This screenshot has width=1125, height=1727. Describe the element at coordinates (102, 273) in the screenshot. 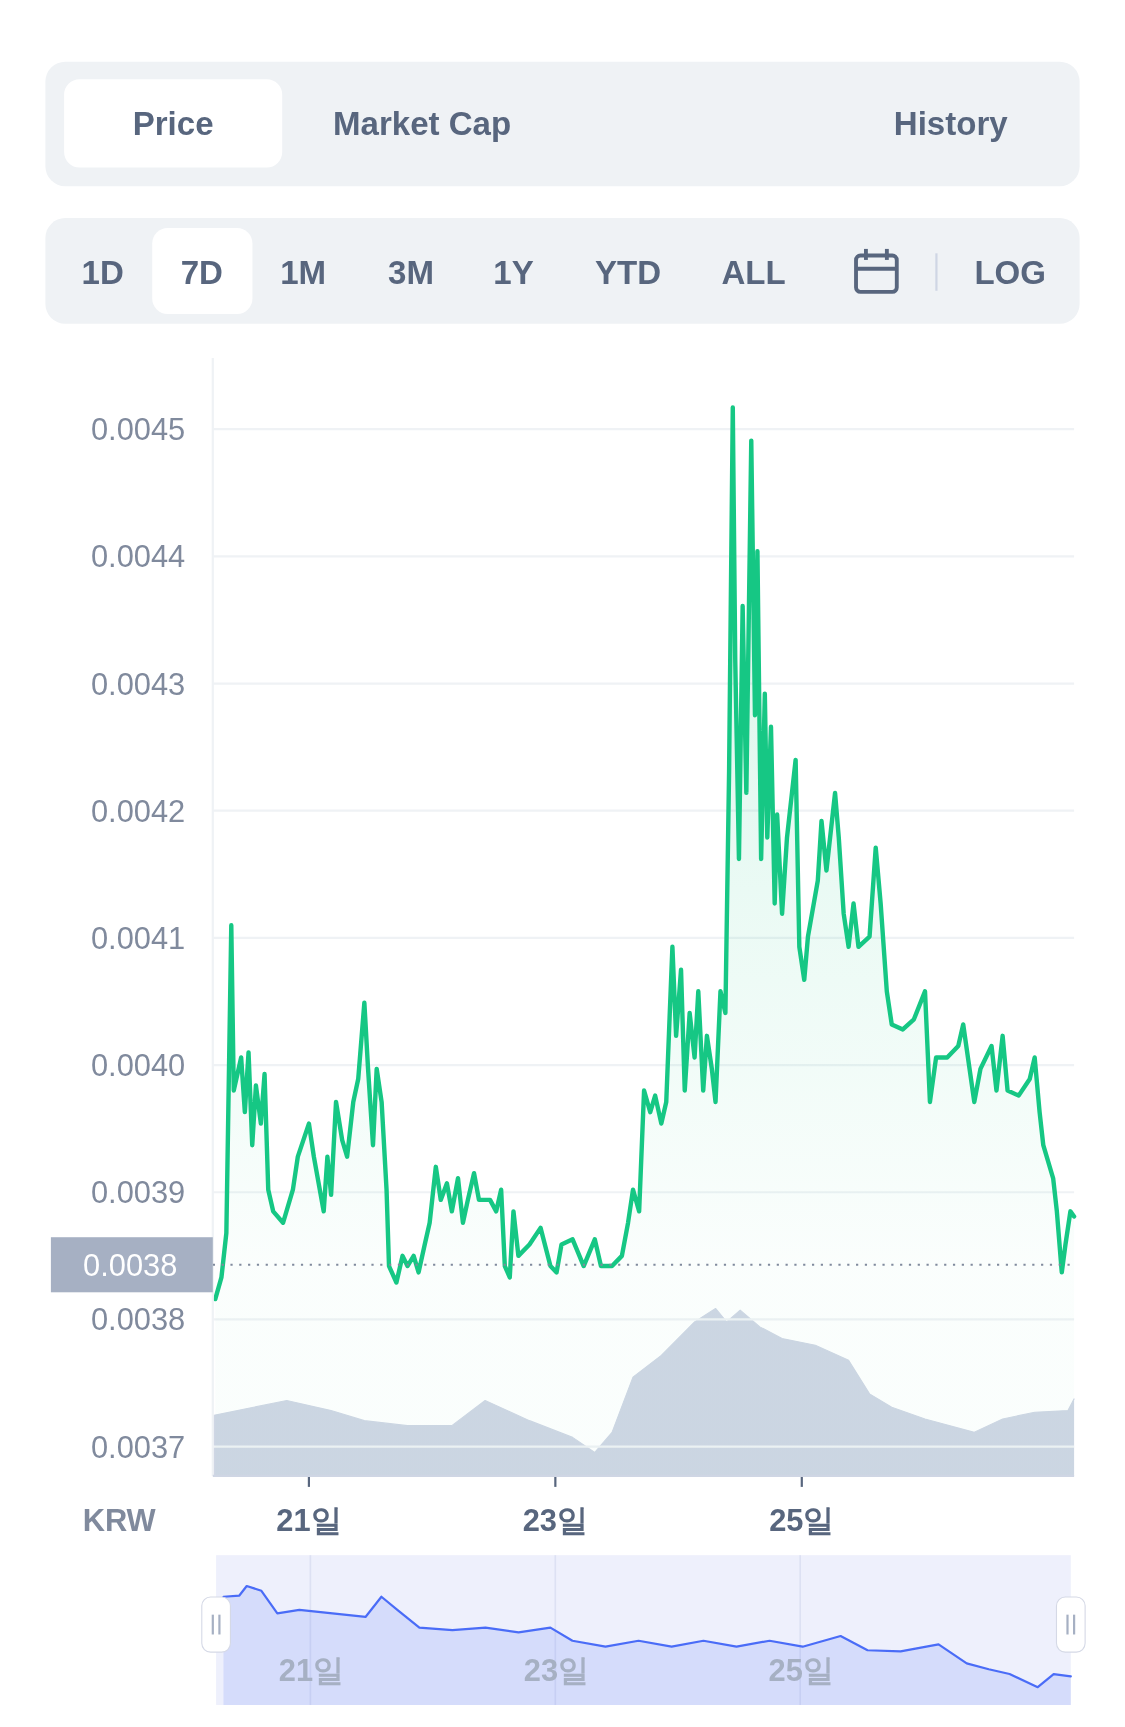

I see `text: 1D` at that location.